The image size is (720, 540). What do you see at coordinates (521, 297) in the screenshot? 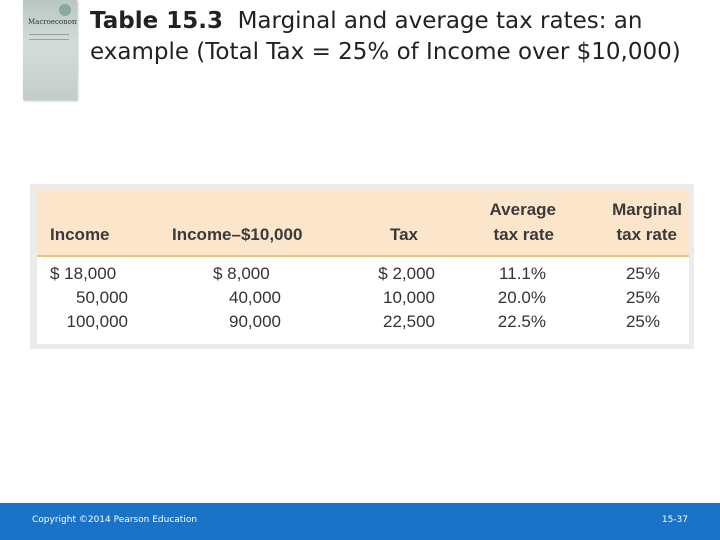
I see `cell-average-rate: 20.0%` at bounding box center [521, 297].